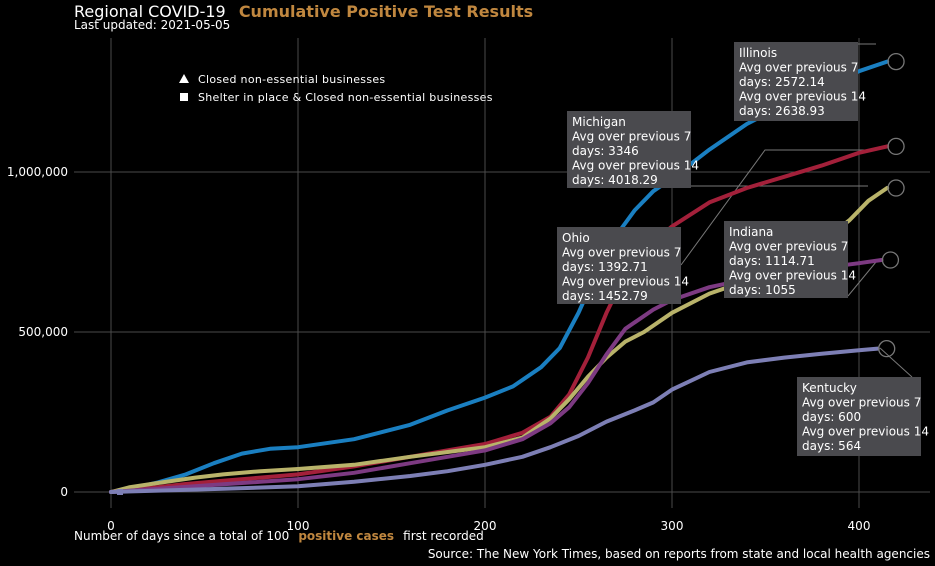  What do you see at coordinates (896, 362) in the screenshot?
I see `leader-kentucky` at bounding box center [896, 362].